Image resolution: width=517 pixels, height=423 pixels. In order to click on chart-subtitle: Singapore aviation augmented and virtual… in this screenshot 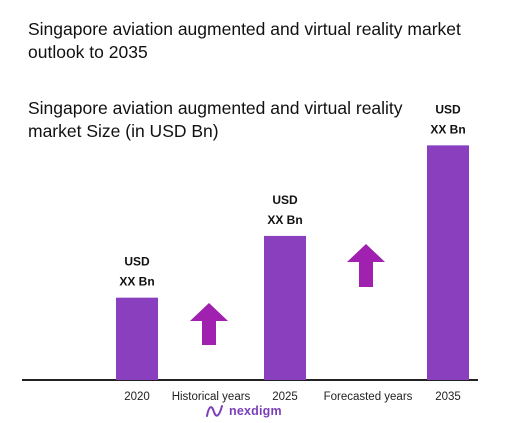, I will do `click(215, 119)`.